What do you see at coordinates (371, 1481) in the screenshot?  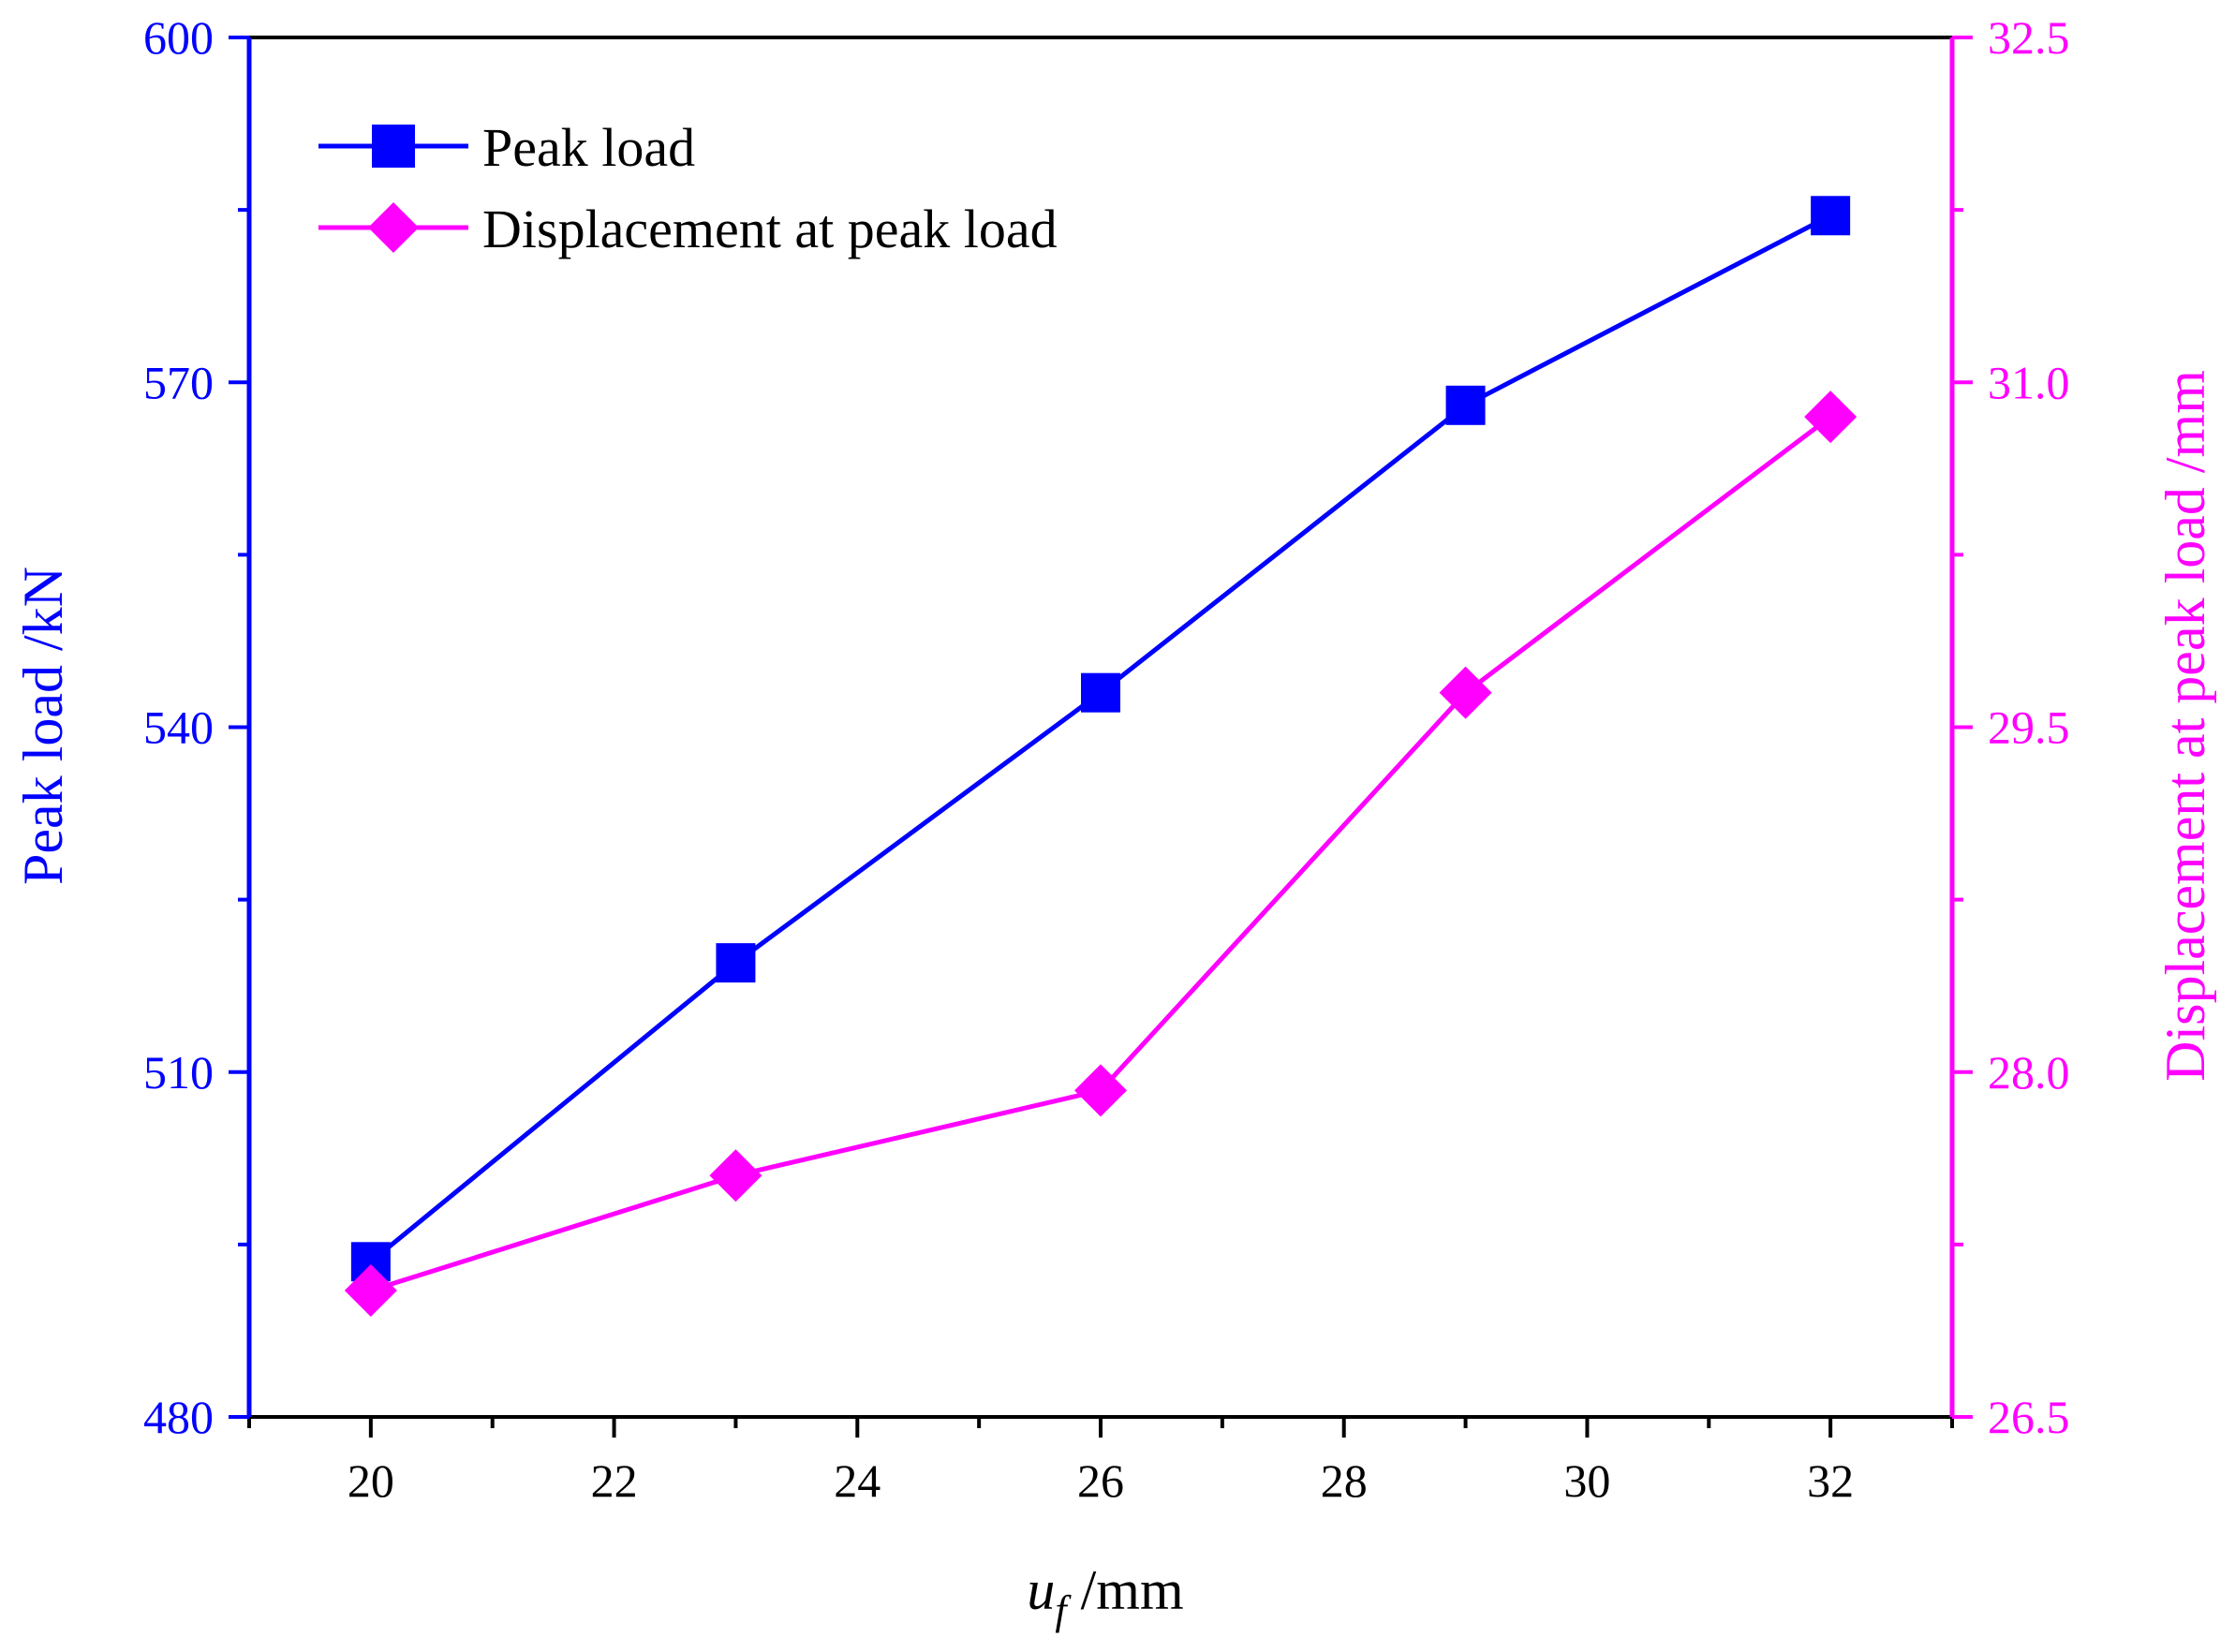 I see `x-tick-label: 20` at bounding box center [371, 1481].